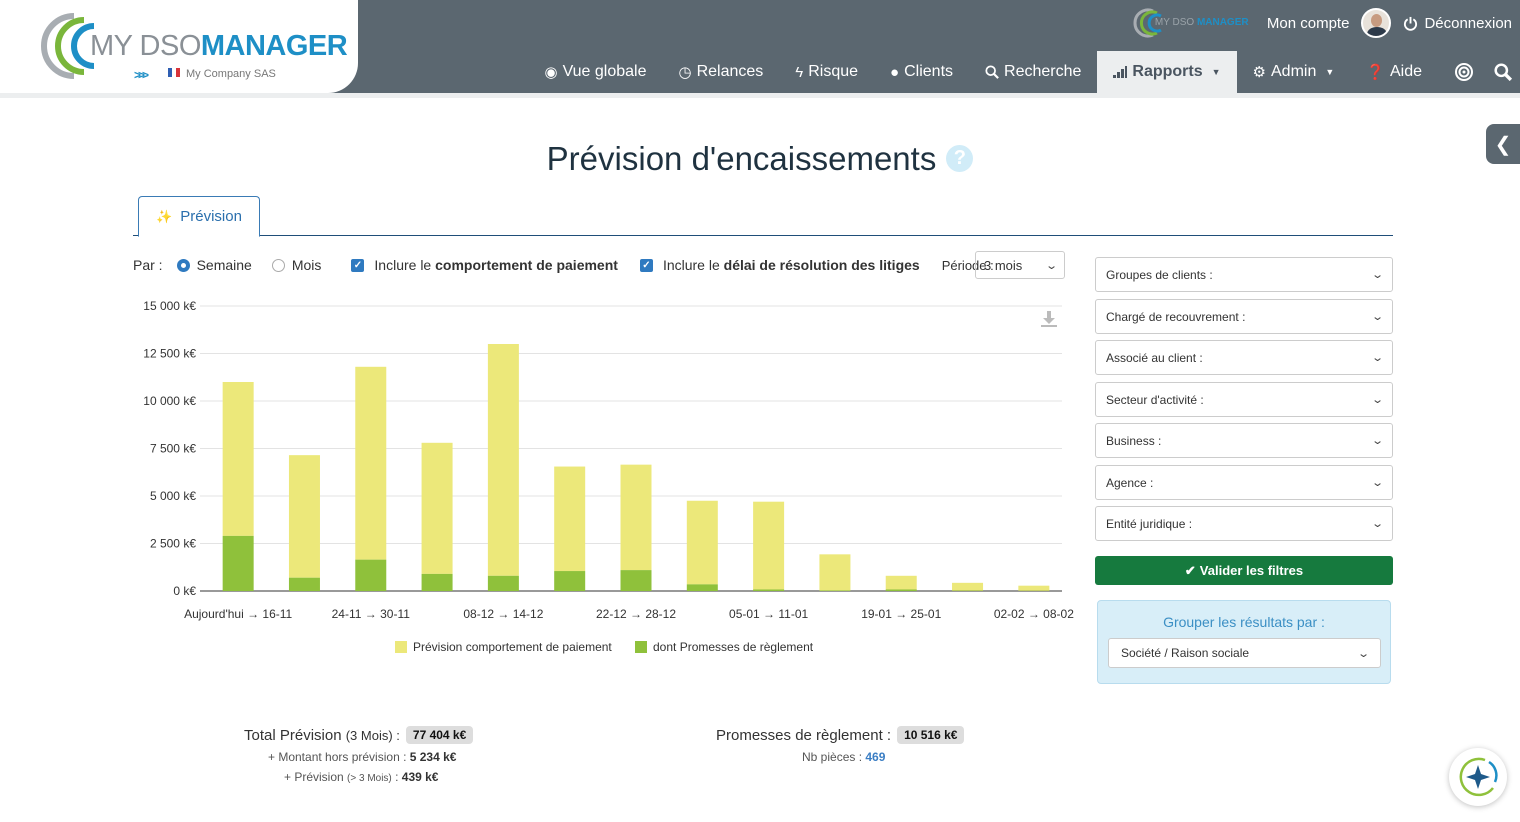  I want to click on download-icon, so click(1049, 319).